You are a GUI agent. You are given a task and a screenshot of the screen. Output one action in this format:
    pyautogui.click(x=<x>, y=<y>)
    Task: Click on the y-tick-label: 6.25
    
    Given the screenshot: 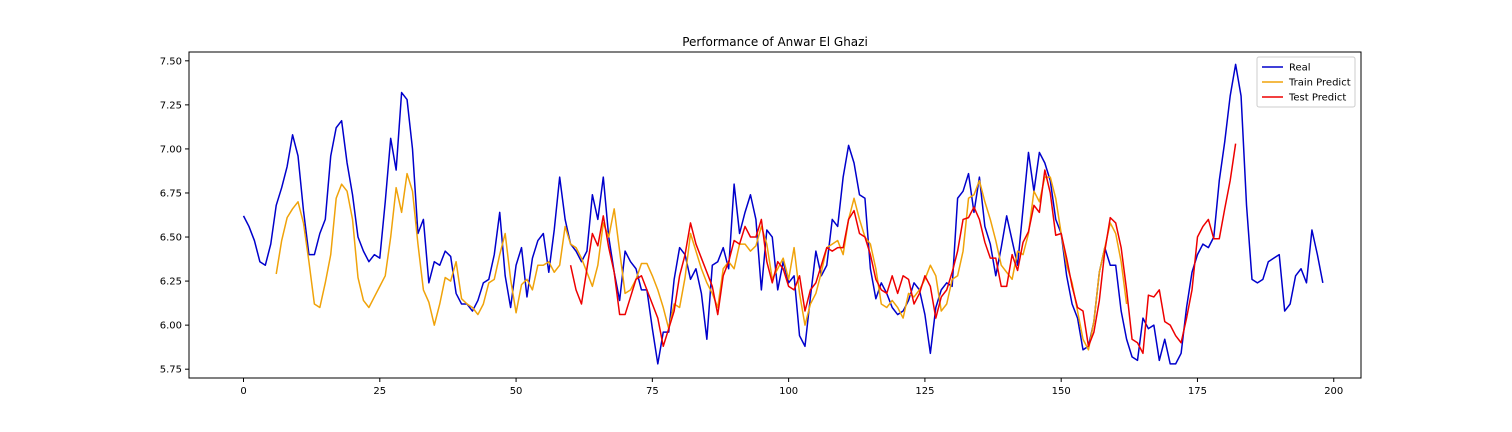 What is the action you would take?
    pyautogui.click(x=171, y=282)
    